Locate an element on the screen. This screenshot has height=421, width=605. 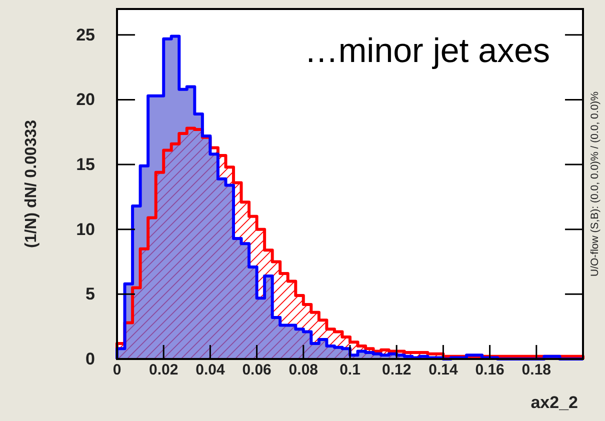
x-tick-label: 0.16 is located at coordinates (489, 370).